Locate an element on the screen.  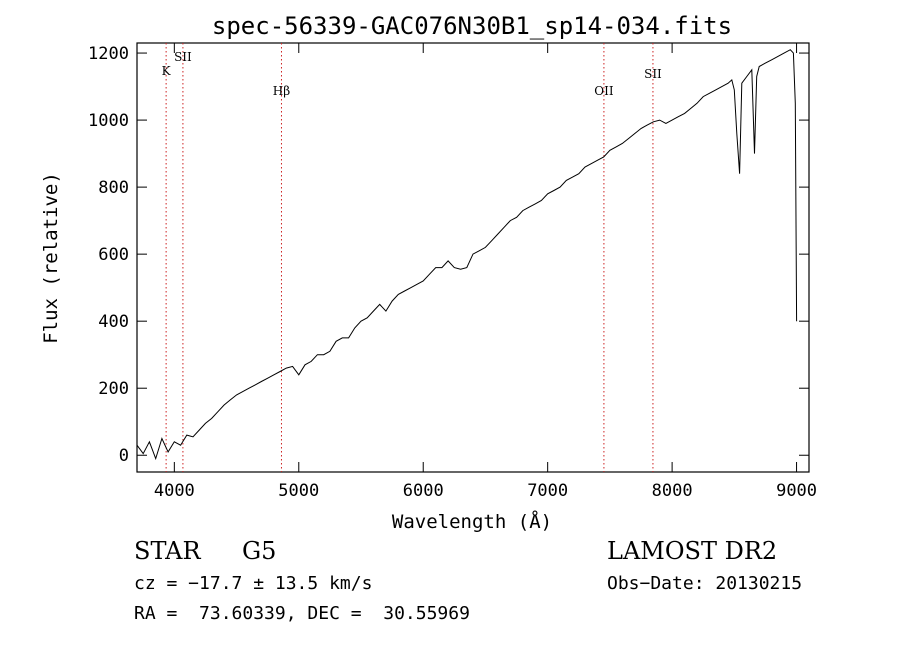
y-axis-label: Flux (relative) is located at coordinates (51, 258).